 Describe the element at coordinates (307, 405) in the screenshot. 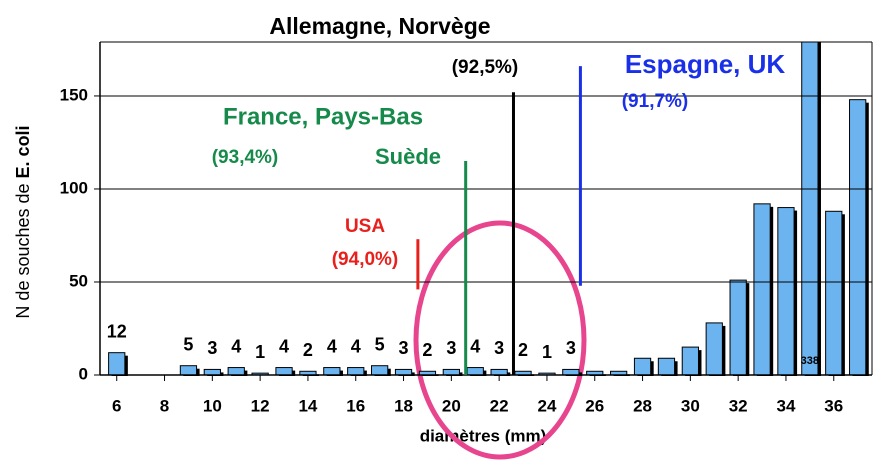

I see `x-tick-label: 14` at that location.